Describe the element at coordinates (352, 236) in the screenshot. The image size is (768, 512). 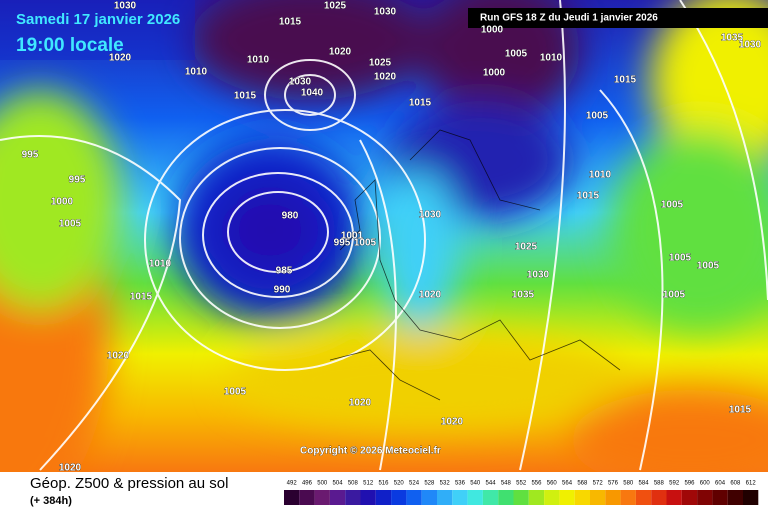
I see `isobar-label: 1001` at that location.